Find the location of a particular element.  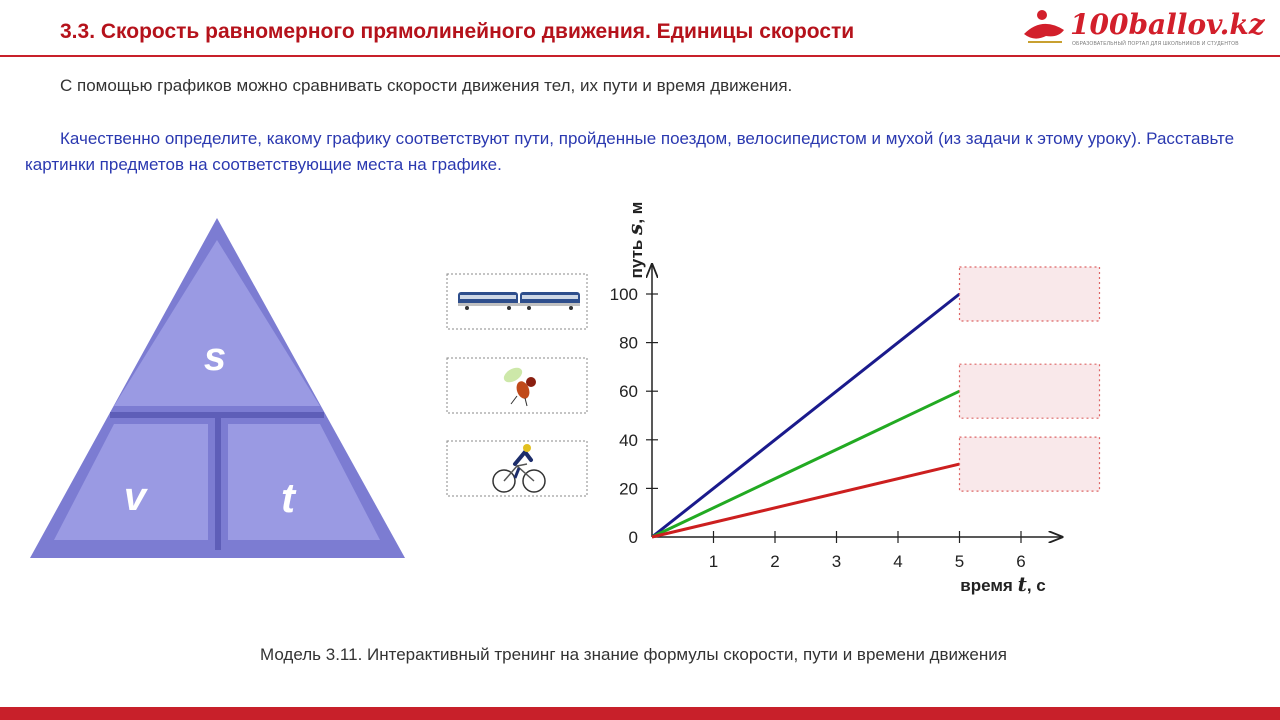

cyclist-icon is located at coordinates (519, 468).